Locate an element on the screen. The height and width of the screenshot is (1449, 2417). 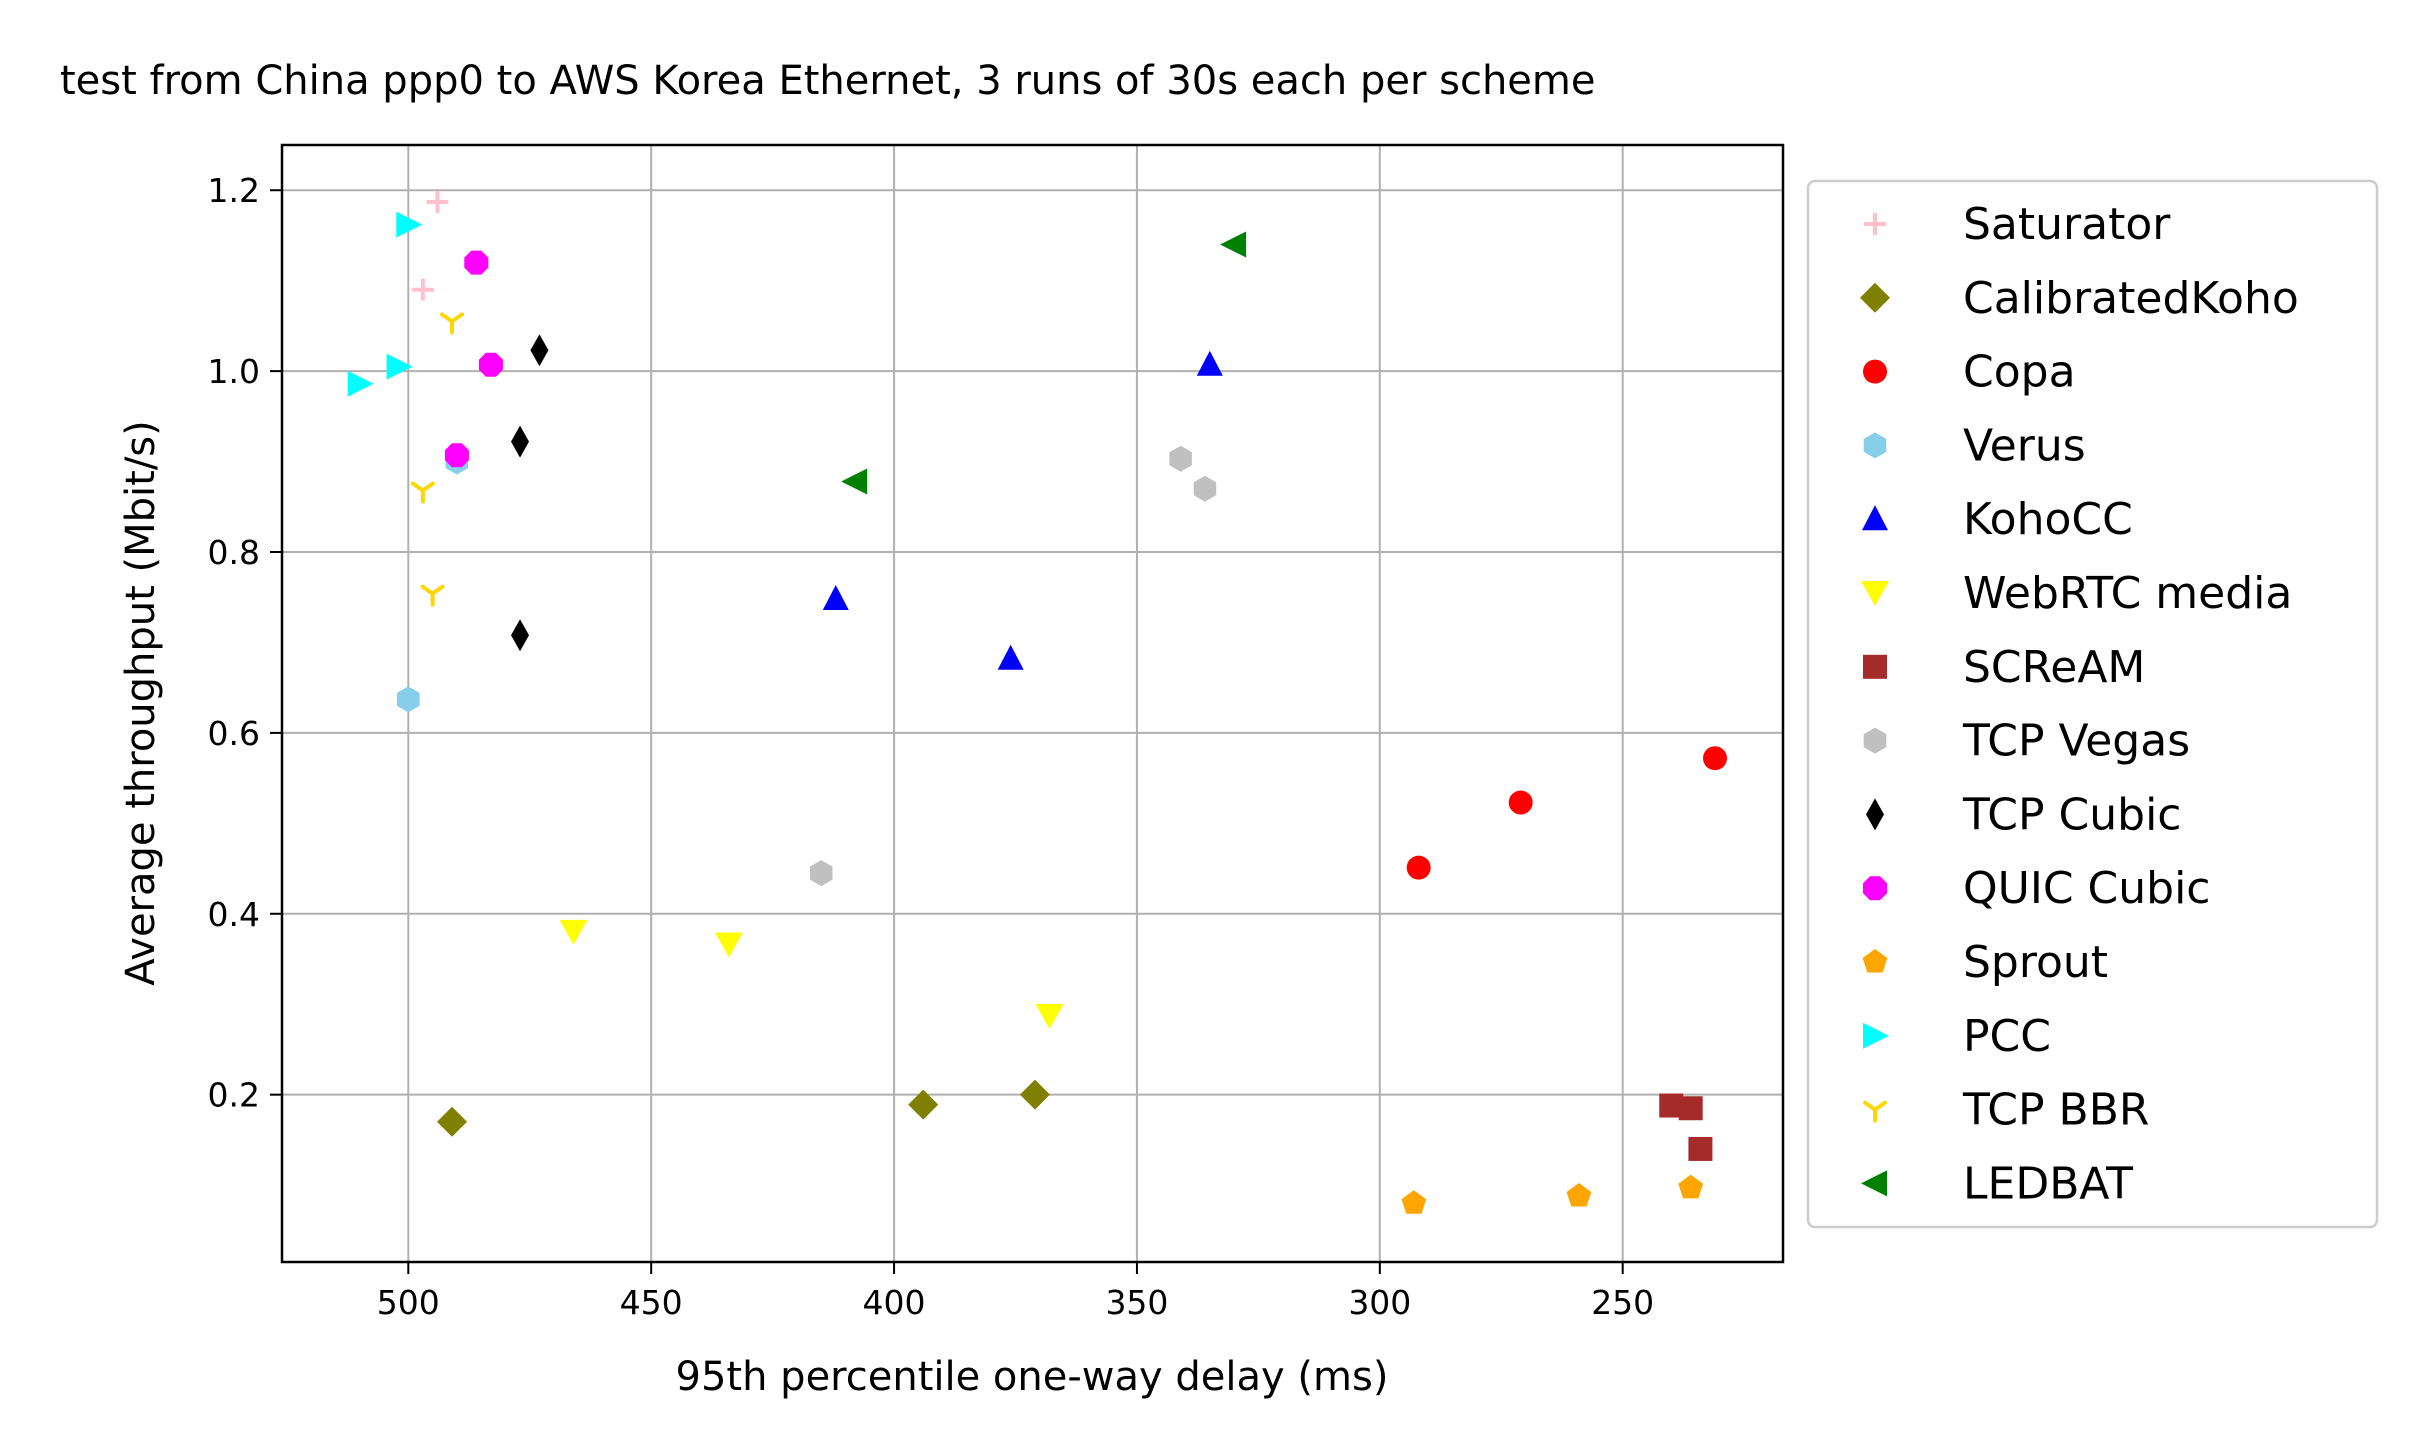
x-tick-label: 350 is located at coordinates (1136, 1302).